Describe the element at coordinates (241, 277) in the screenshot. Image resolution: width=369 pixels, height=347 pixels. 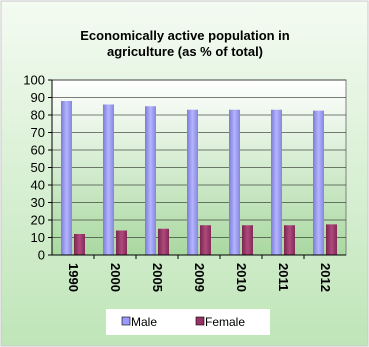
I see `x-tick-label: 2010` at that location.